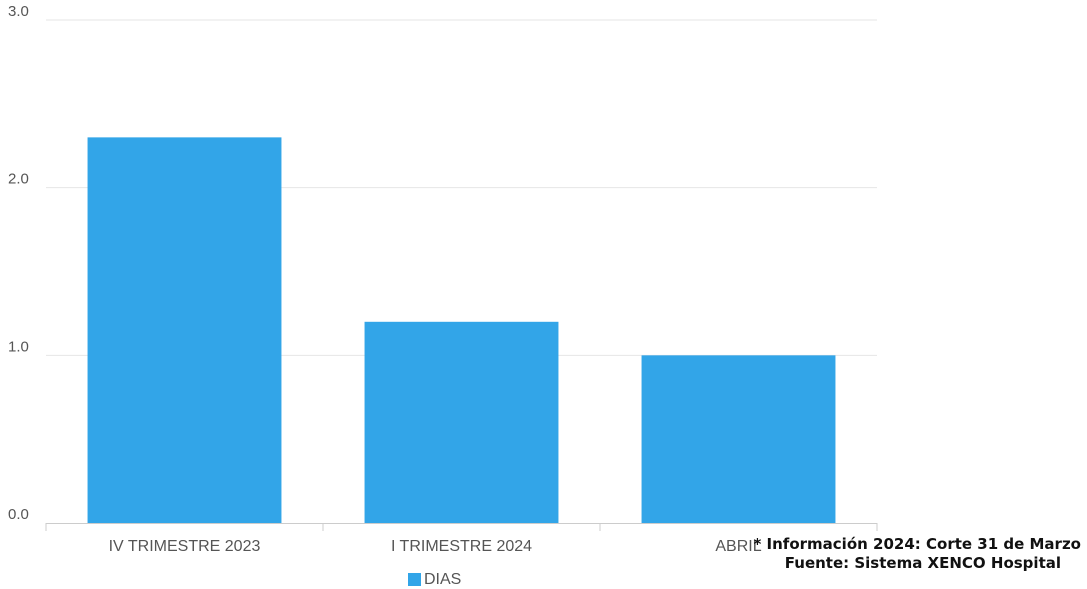 The height and width of the screenshot is (589, 1087). I want to click on x-tick-label: I TRIMESTRE 2024, so click(461, 546).